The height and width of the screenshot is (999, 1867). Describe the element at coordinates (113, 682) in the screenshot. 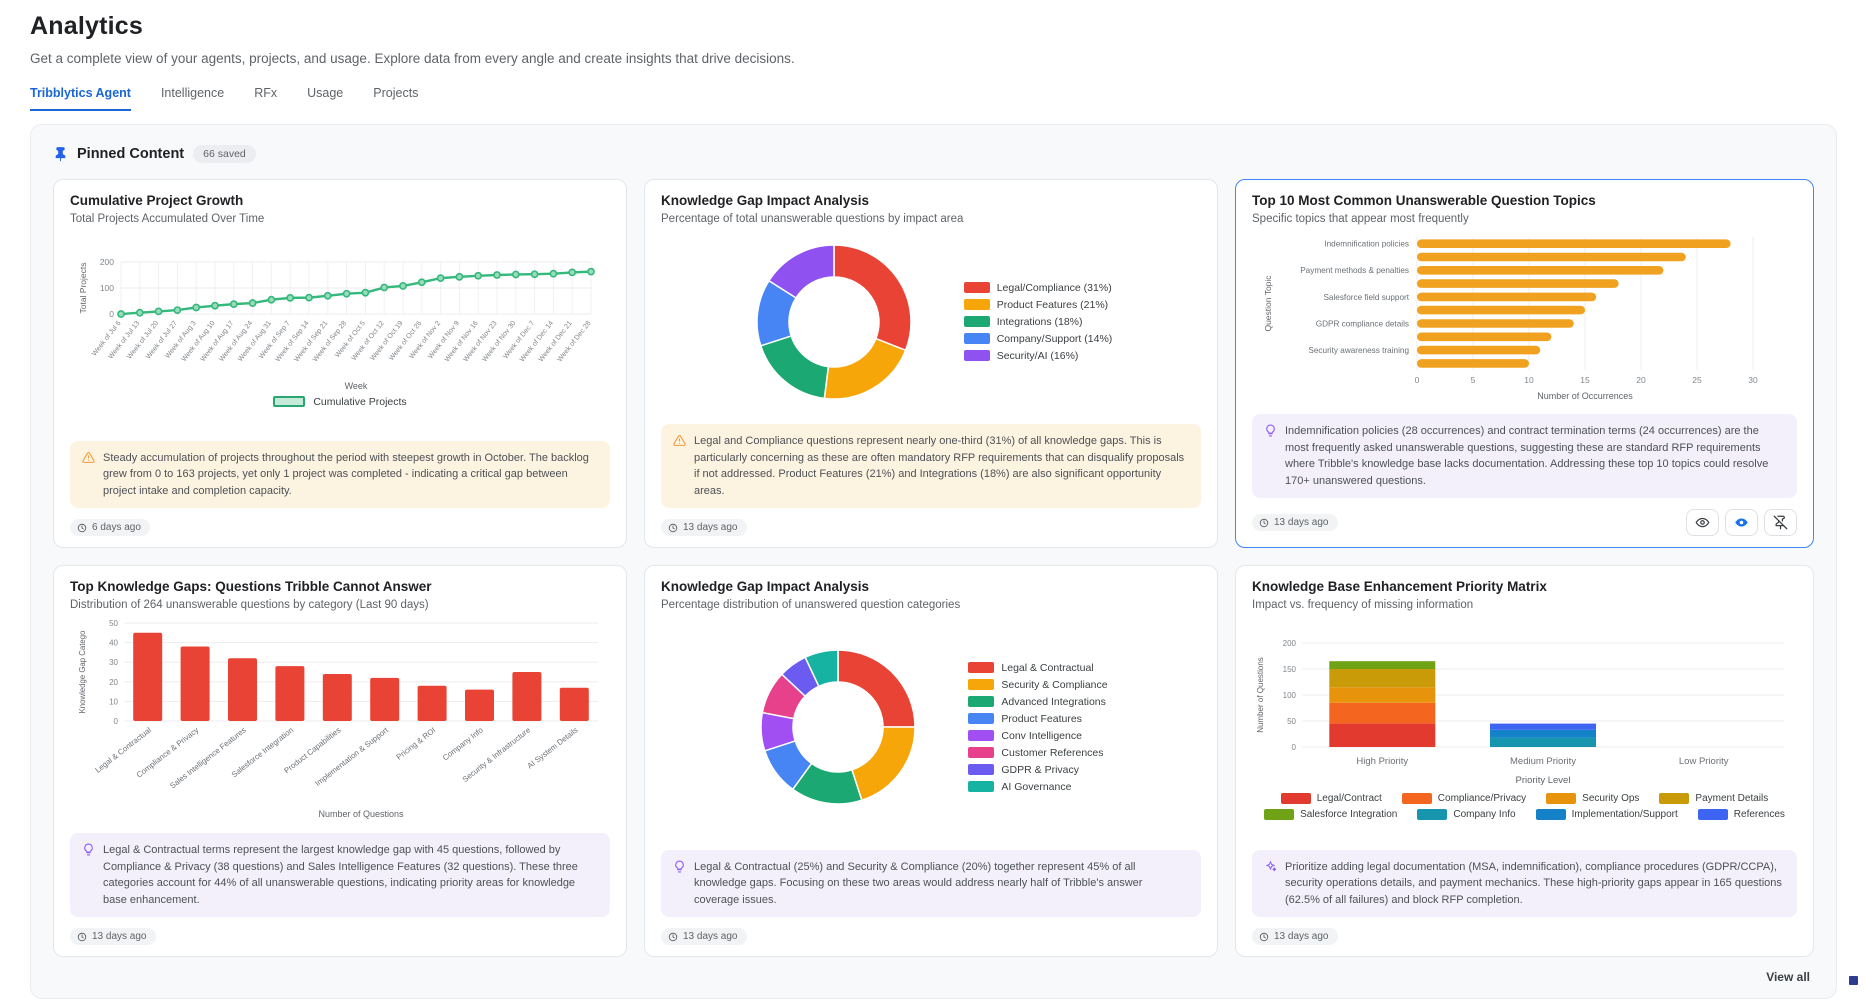

I see `svg-text: 20` at that location.